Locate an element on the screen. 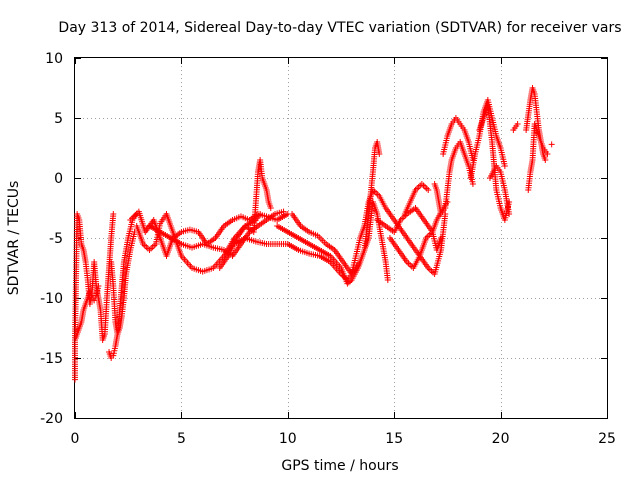 This screenshot has height=480, width=640. x-tick-label: 10 is located at coordinates (288, 439).